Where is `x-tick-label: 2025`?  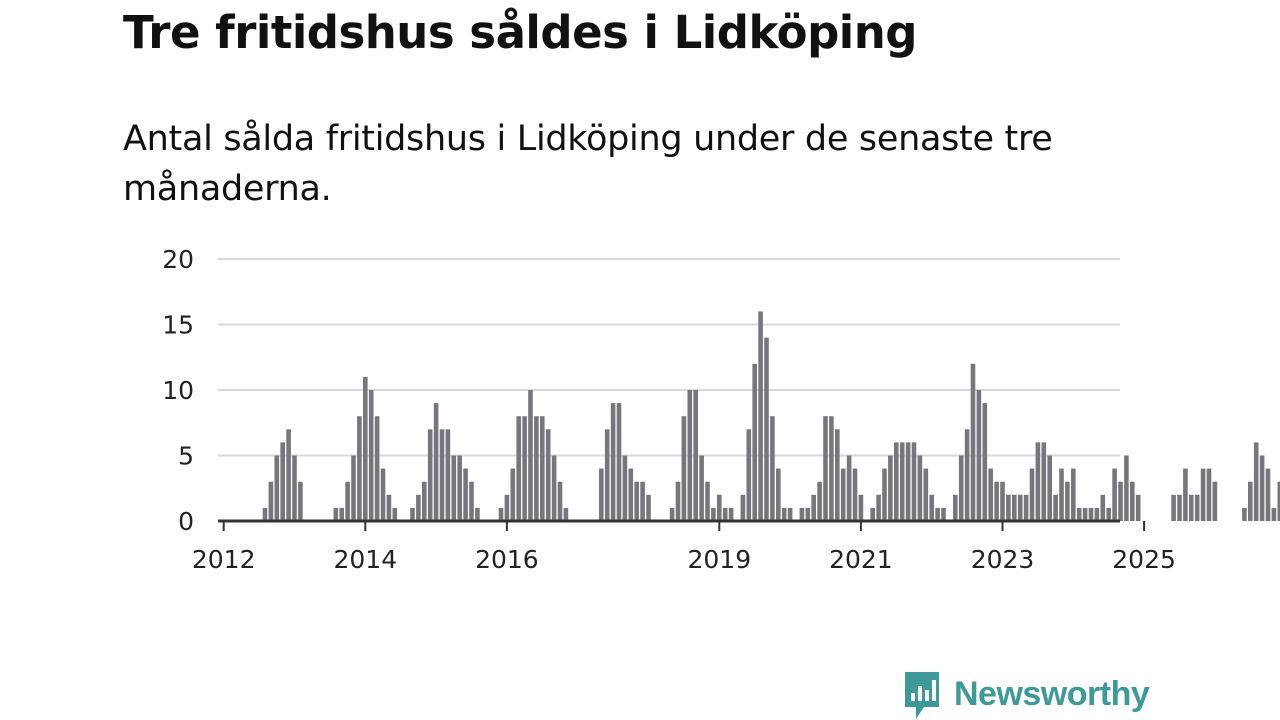 x-tick-label: 2025 is located at coordinates (1144, 559).